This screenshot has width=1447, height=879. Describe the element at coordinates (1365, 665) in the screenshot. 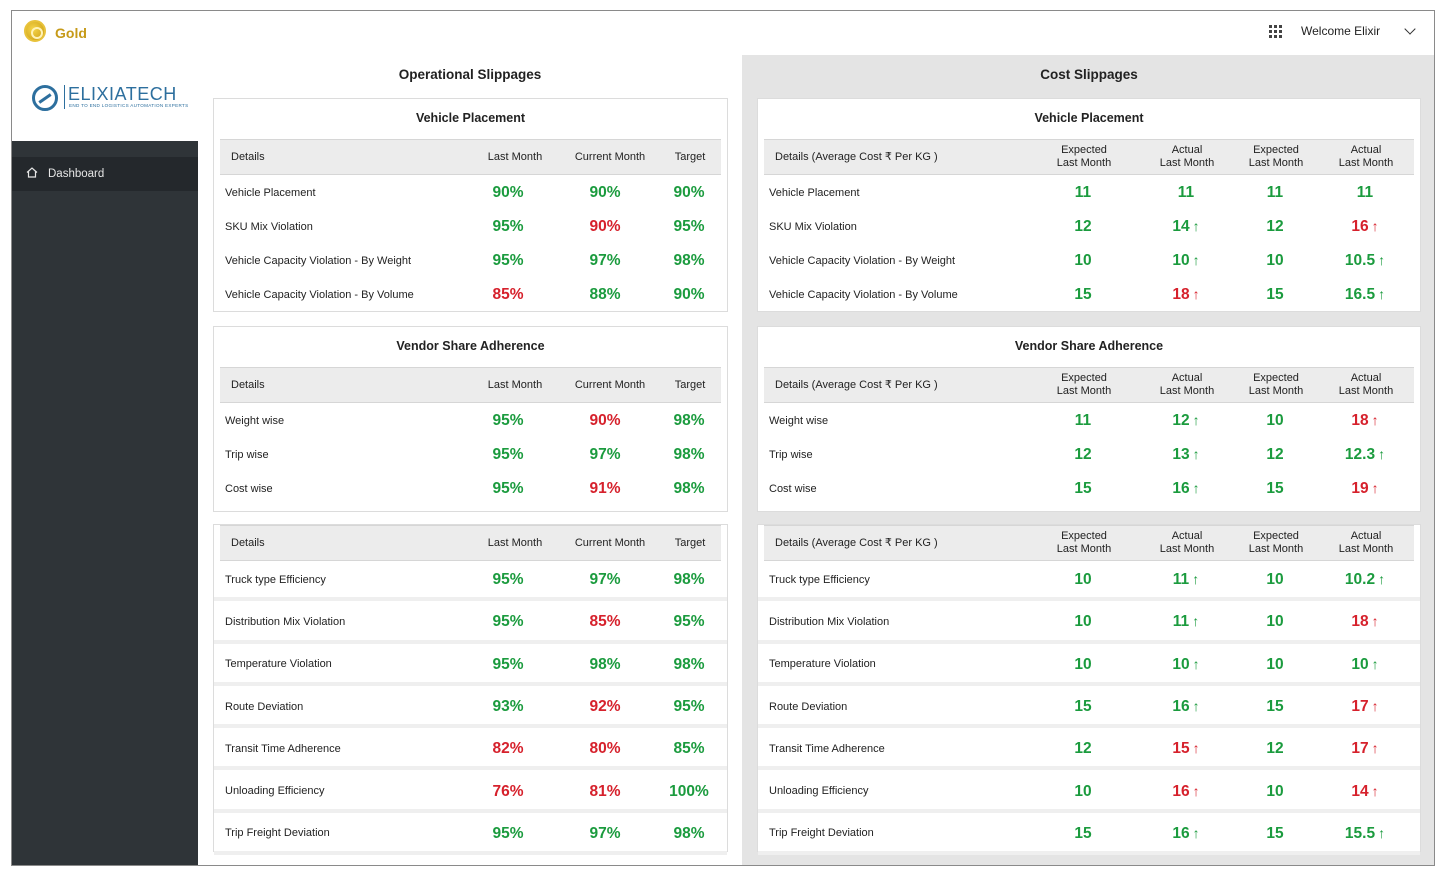

I see `value-a2: 10 ↑` at that location.